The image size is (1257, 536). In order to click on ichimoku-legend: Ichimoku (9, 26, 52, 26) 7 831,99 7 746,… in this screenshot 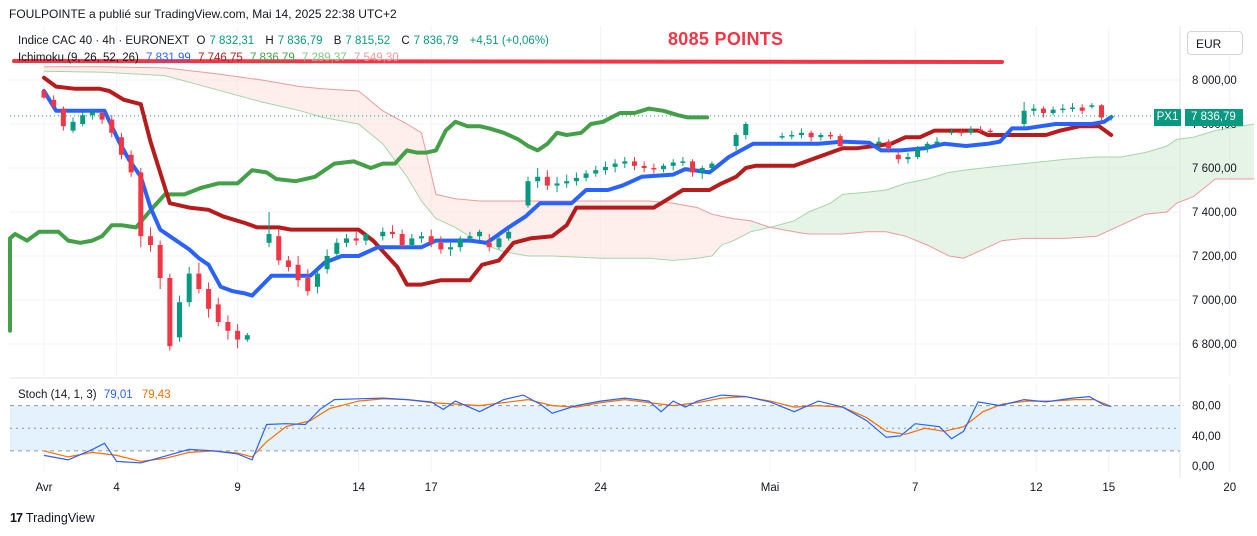, I will do `click(210, 58)`.